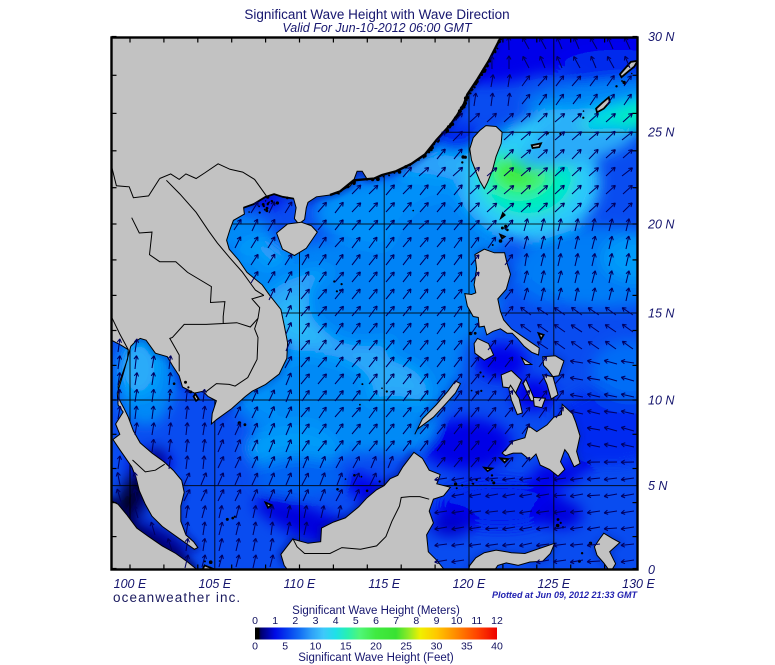  What do you see at coordinates (396, 621) in the screenshot?
I see `svg-text: 7` at bounding box center [396, 621].